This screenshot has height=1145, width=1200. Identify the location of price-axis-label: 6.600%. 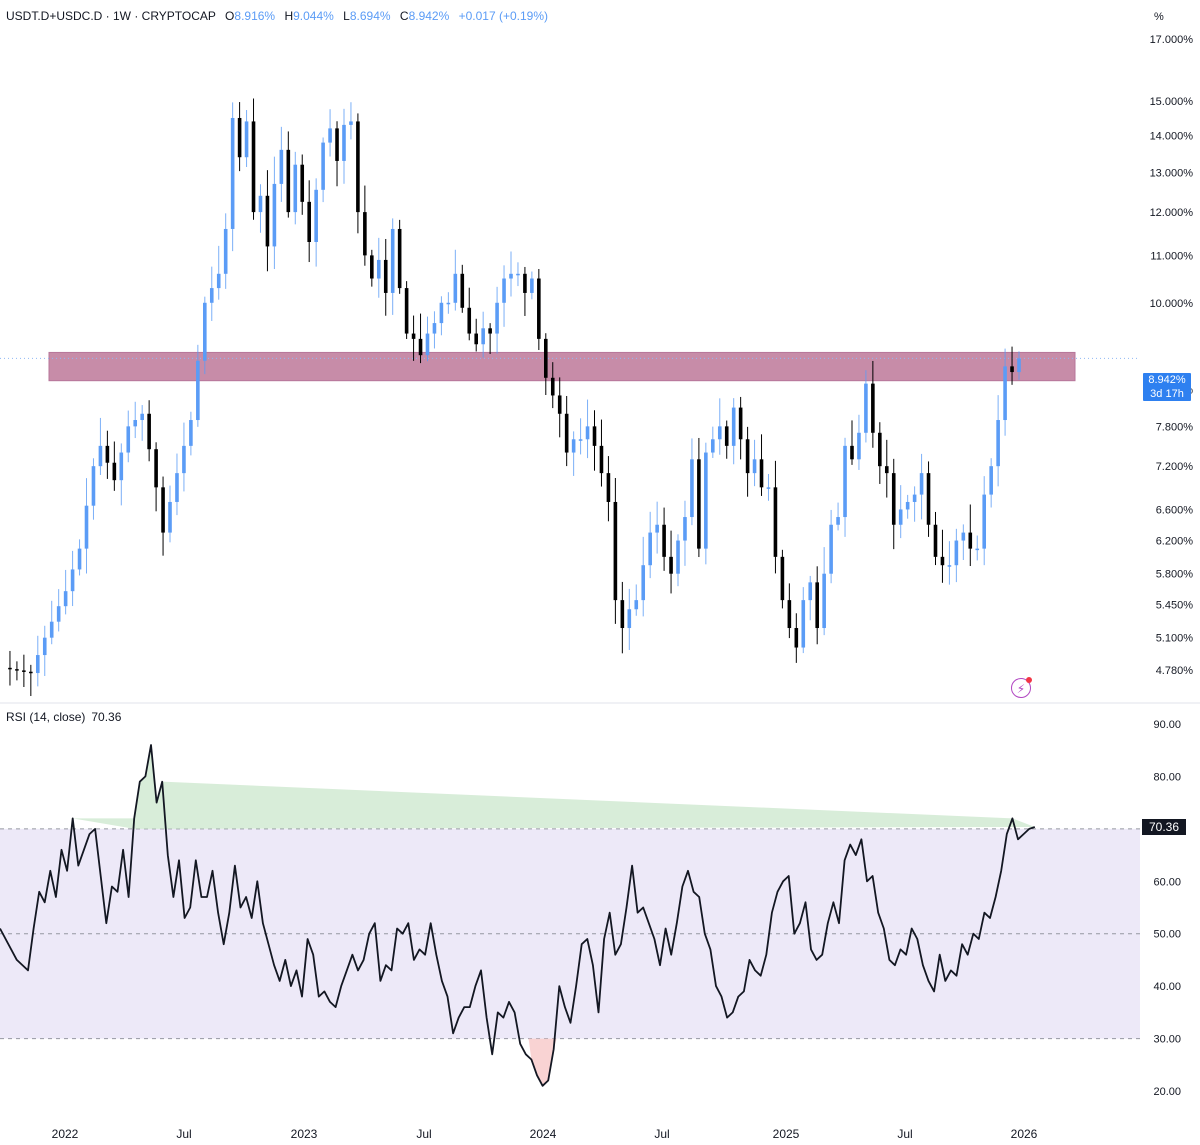
(1175, 510).